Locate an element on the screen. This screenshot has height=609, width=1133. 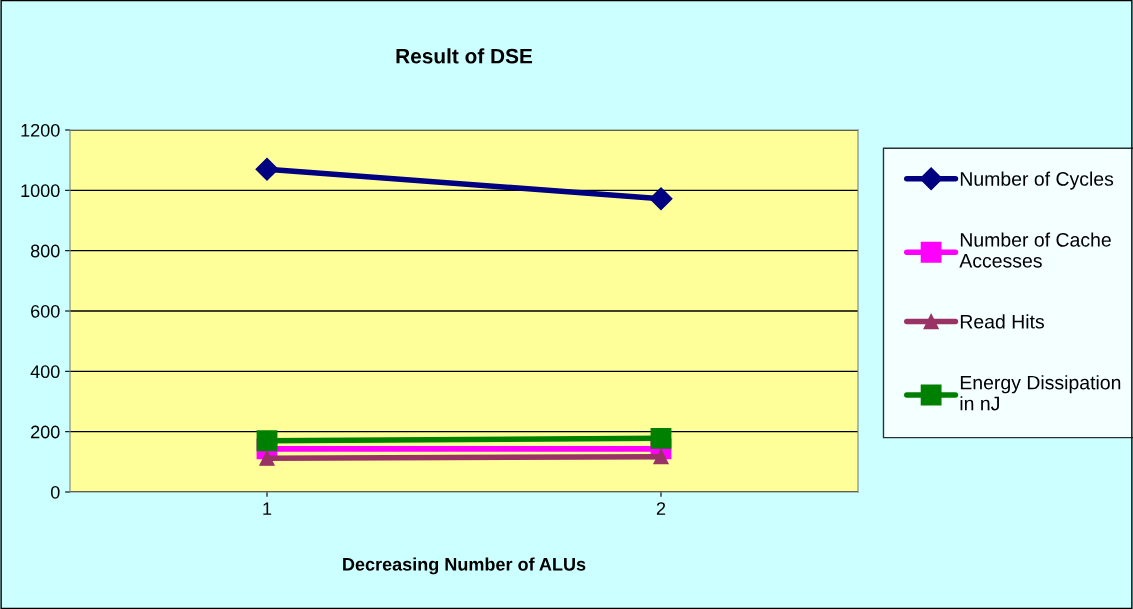
y-tick-label: 200 is located at coordinates (45, 432).